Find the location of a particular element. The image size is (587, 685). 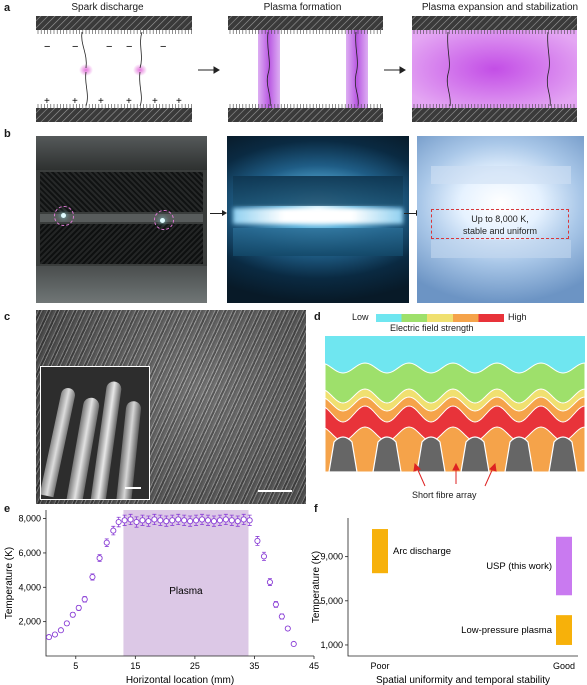

plasma-formation-schematic is located at coordinates (305, 69).